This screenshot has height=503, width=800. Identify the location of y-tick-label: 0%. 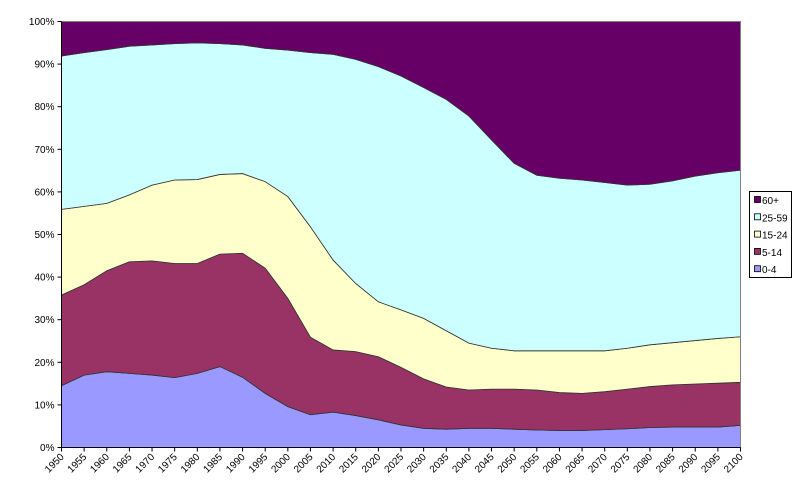
(47, 448).